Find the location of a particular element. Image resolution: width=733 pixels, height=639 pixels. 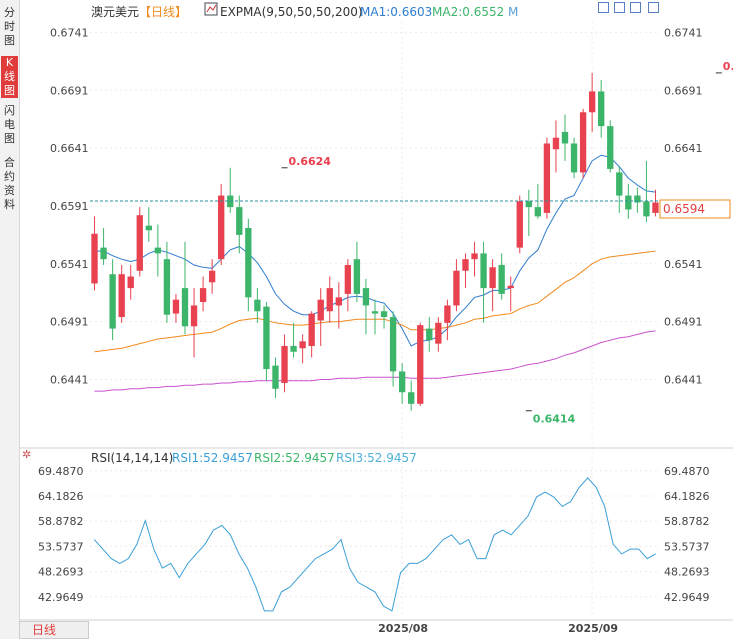

rsi-y-tick-left: 69.4870 is located at coordinates (61, 471).